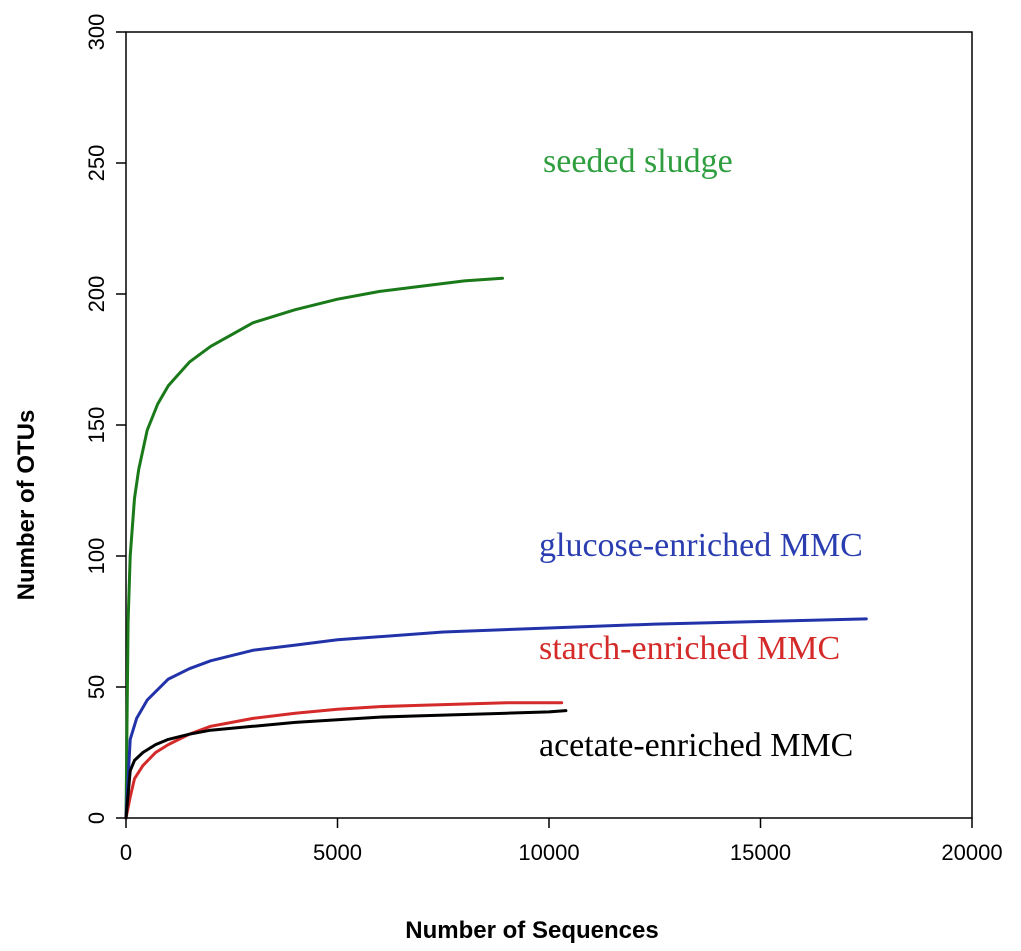 The image size is (1021, 951). What do you see at coordinates (126, 852) in the screenshot?
I see `x-tick-label: 0` at bounding box center [126, 852].